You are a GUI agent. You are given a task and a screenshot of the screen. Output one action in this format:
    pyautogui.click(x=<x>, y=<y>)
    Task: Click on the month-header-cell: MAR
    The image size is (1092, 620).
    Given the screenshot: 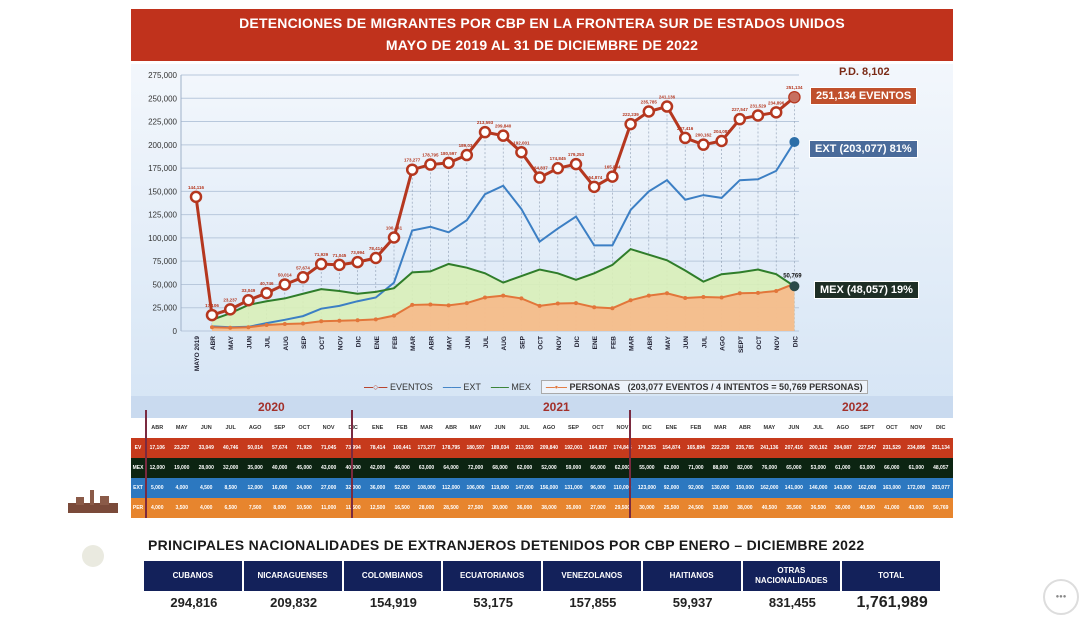 What is the action you would take?
    pyautogui.click(x=720, y=428)
    